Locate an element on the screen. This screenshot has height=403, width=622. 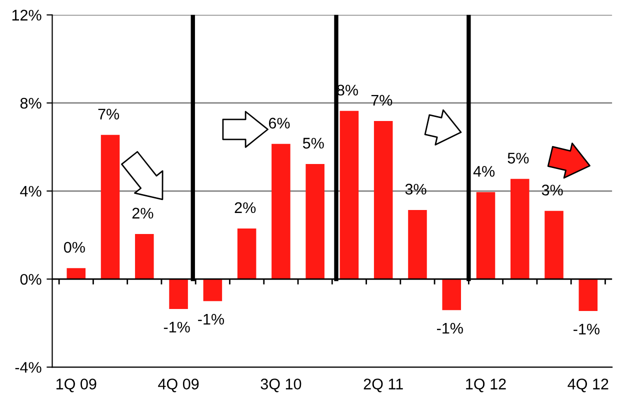
x-tick-label: 2Q 11 is located at coordinates (383, 385).